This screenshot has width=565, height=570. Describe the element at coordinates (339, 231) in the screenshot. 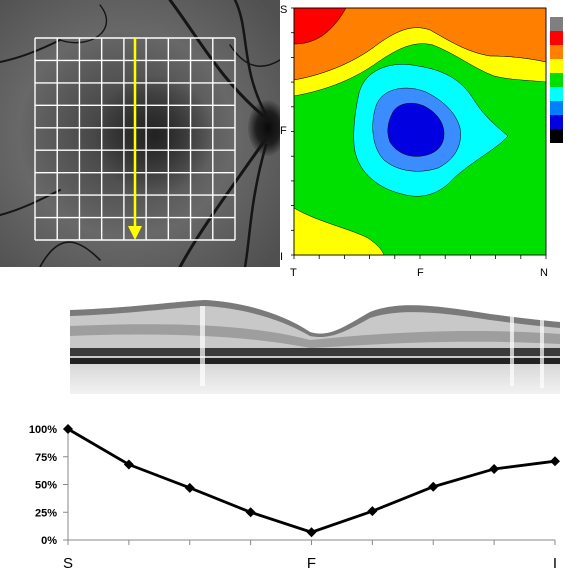

I see `contour-level-yellow-bottom` at that location.